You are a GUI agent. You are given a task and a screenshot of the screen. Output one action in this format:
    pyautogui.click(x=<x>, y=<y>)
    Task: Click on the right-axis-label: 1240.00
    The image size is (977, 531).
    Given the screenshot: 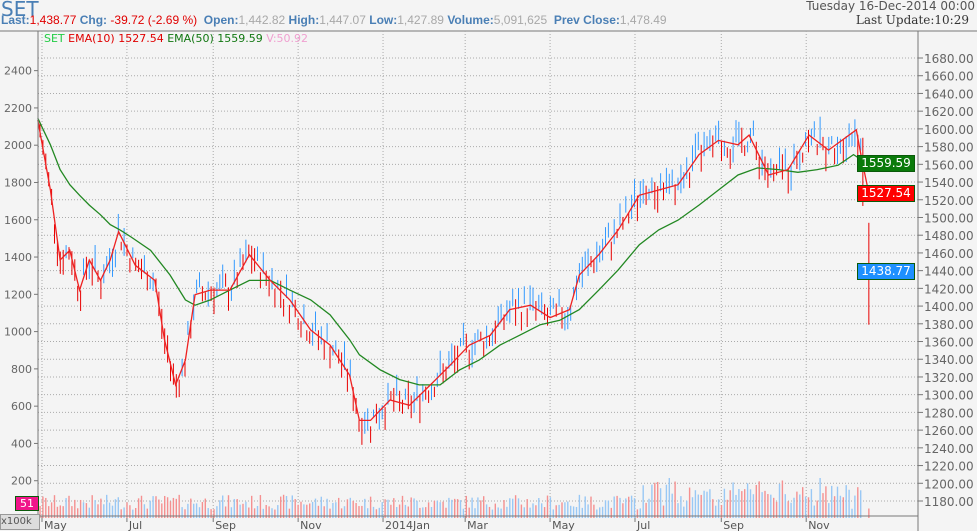 What is the action you would take?
    pyautogui.click(x=949, y=449)
    